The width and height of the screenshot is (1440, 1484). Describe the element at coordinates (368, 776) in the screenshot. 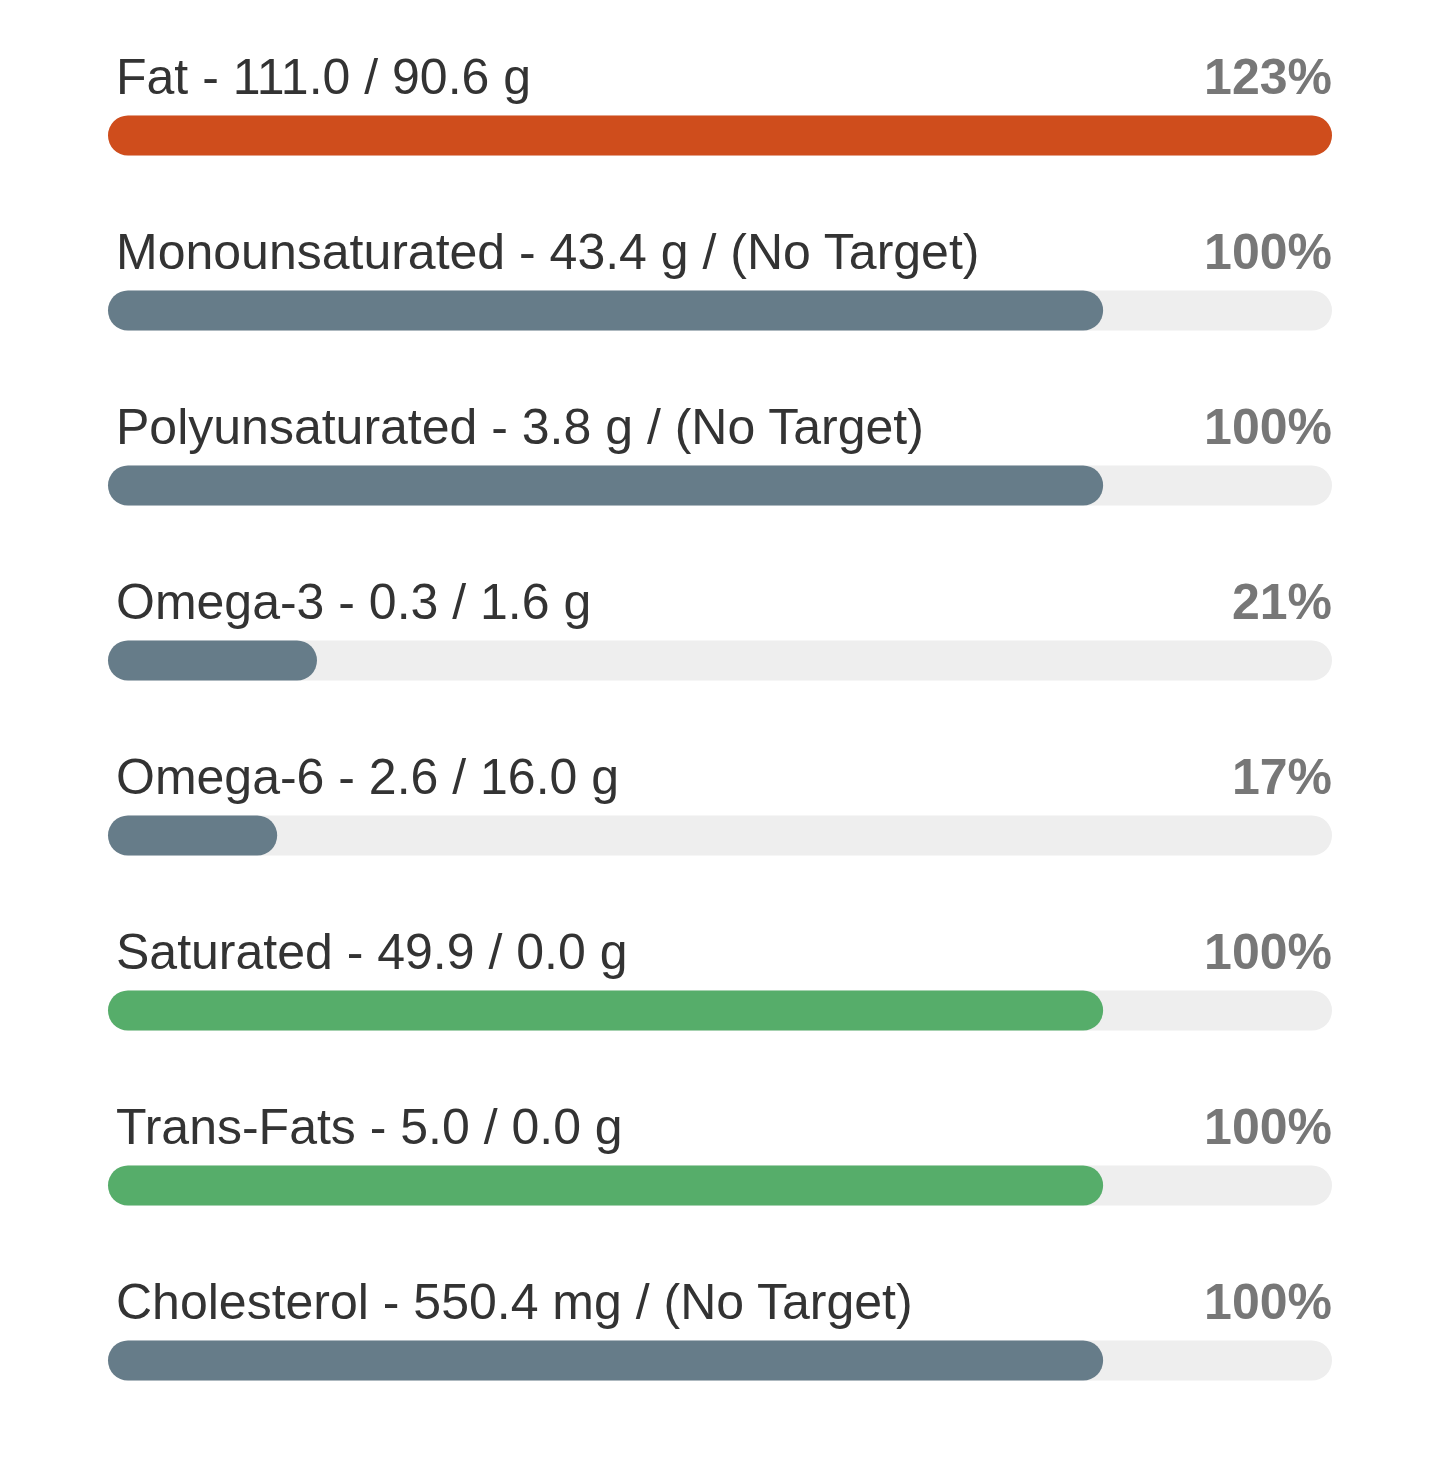

I see `y-tick-label: Omega-6 - 2.6 / 16.0 g` at that location.